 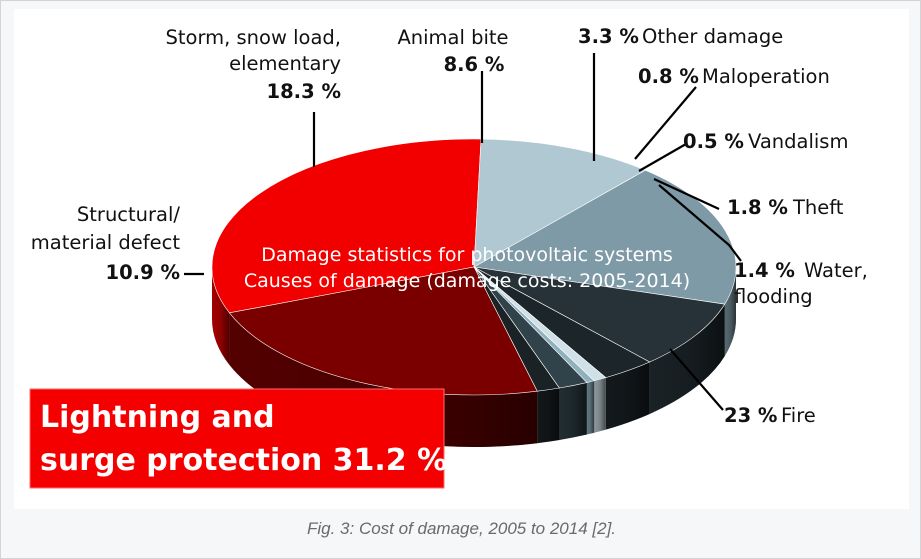 I want to click on label-malop-name: Maloperation, so click(x=766, y=76).